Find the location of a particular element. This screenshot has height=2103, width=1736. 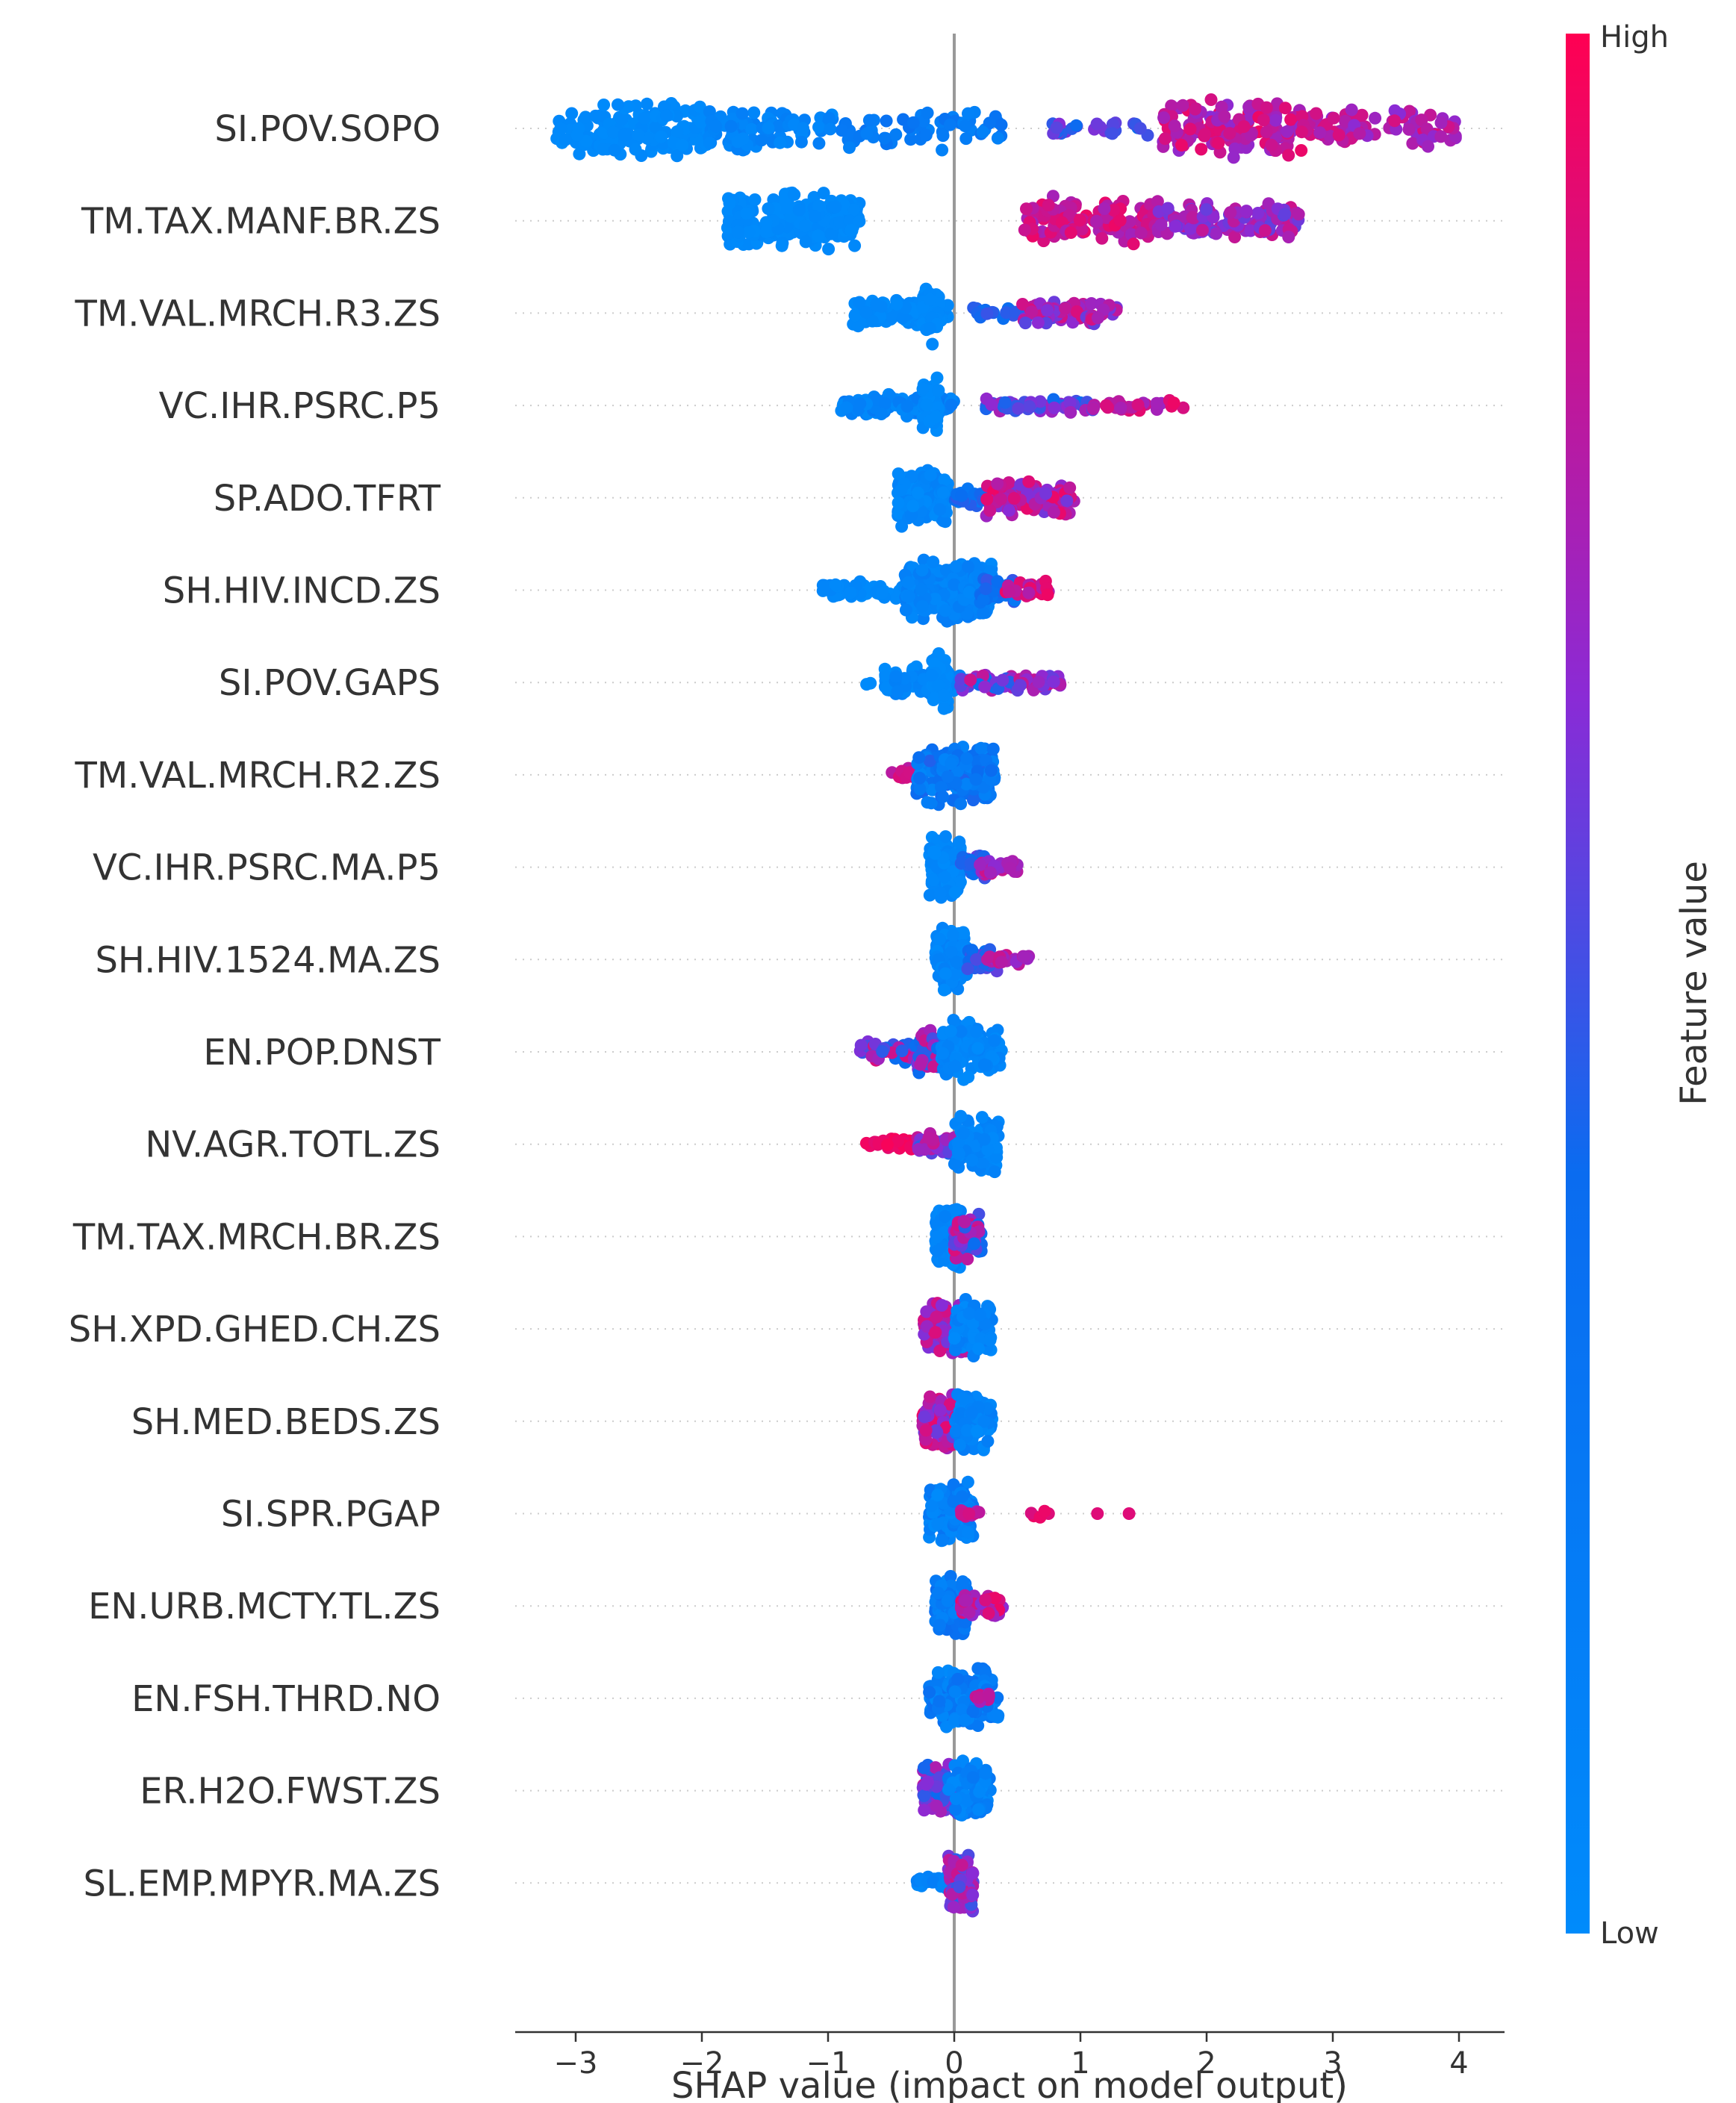

feature-label: SH.MED.BEDS.ZS is located at coordinates (286, 1422).